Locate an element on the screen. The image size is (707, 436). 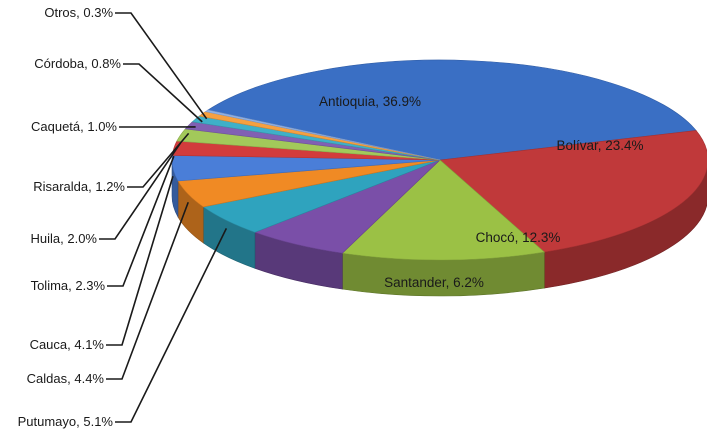
leader-line-putumayo is located at coordinates (171, 325).